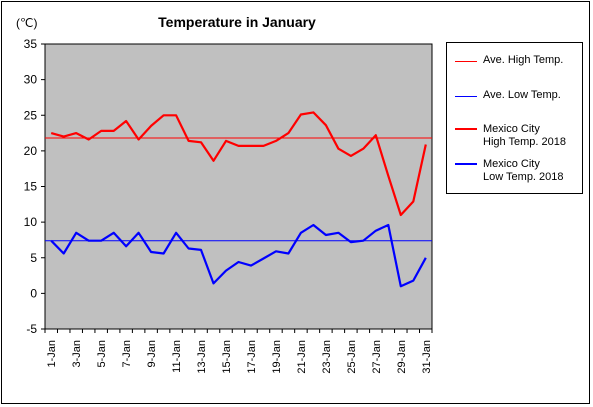  What do you see at coordinates (377, 357) in the screenshot?
I see `x-tick-label: 27-Jan` at bounding box center [377, 357].